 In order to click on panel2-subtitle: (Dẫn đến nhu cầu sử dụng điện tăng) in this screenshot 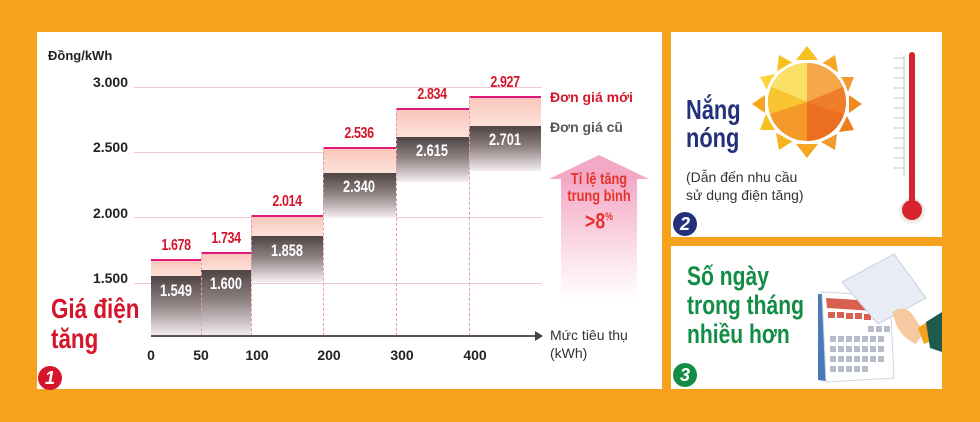, I will do `click(745, 186)`.